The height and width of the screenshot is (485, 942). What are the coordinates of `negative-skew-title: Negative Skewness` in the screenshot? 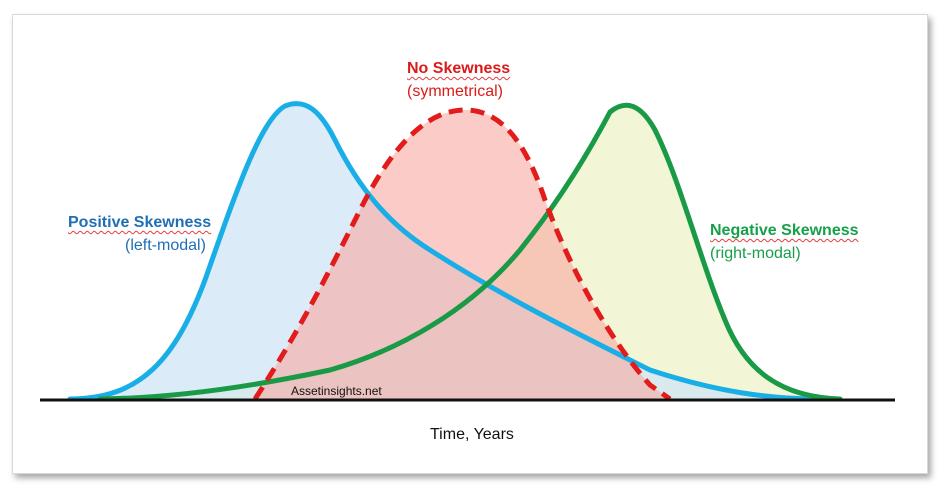 It's located at (784, 230).